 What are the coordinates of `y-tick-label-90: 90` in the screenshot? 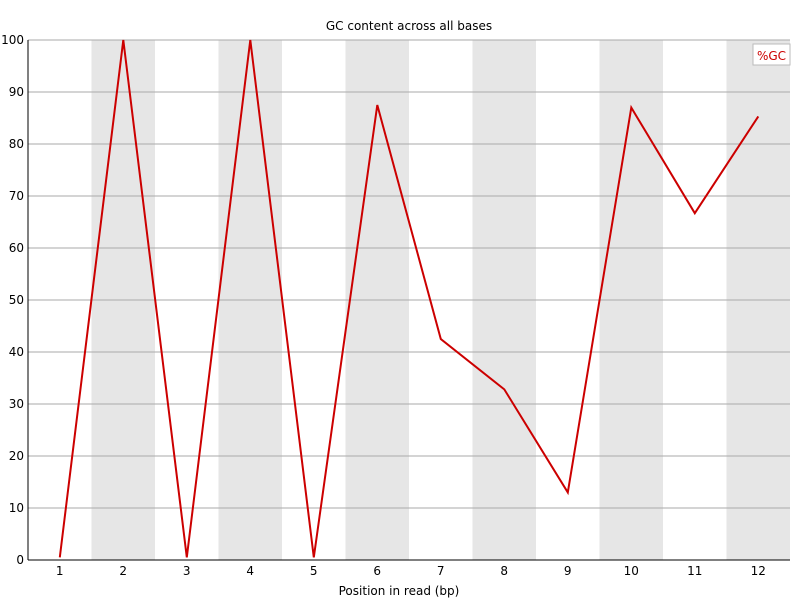 It's located at (16, 92).